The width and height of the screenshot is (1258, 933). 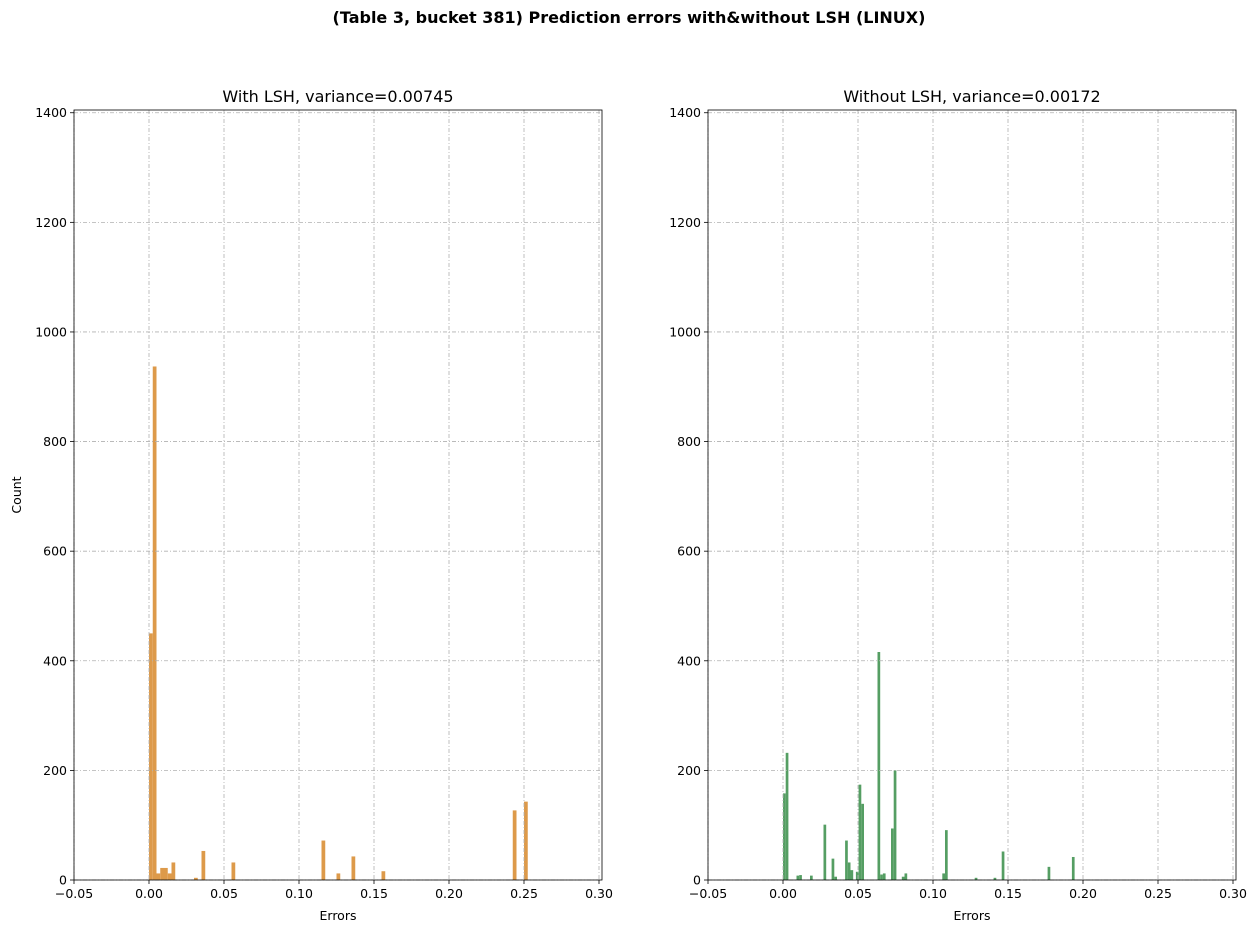 I want to click on subplot-title: With LSH, variance=0.00745, so click(x=337, y=96).